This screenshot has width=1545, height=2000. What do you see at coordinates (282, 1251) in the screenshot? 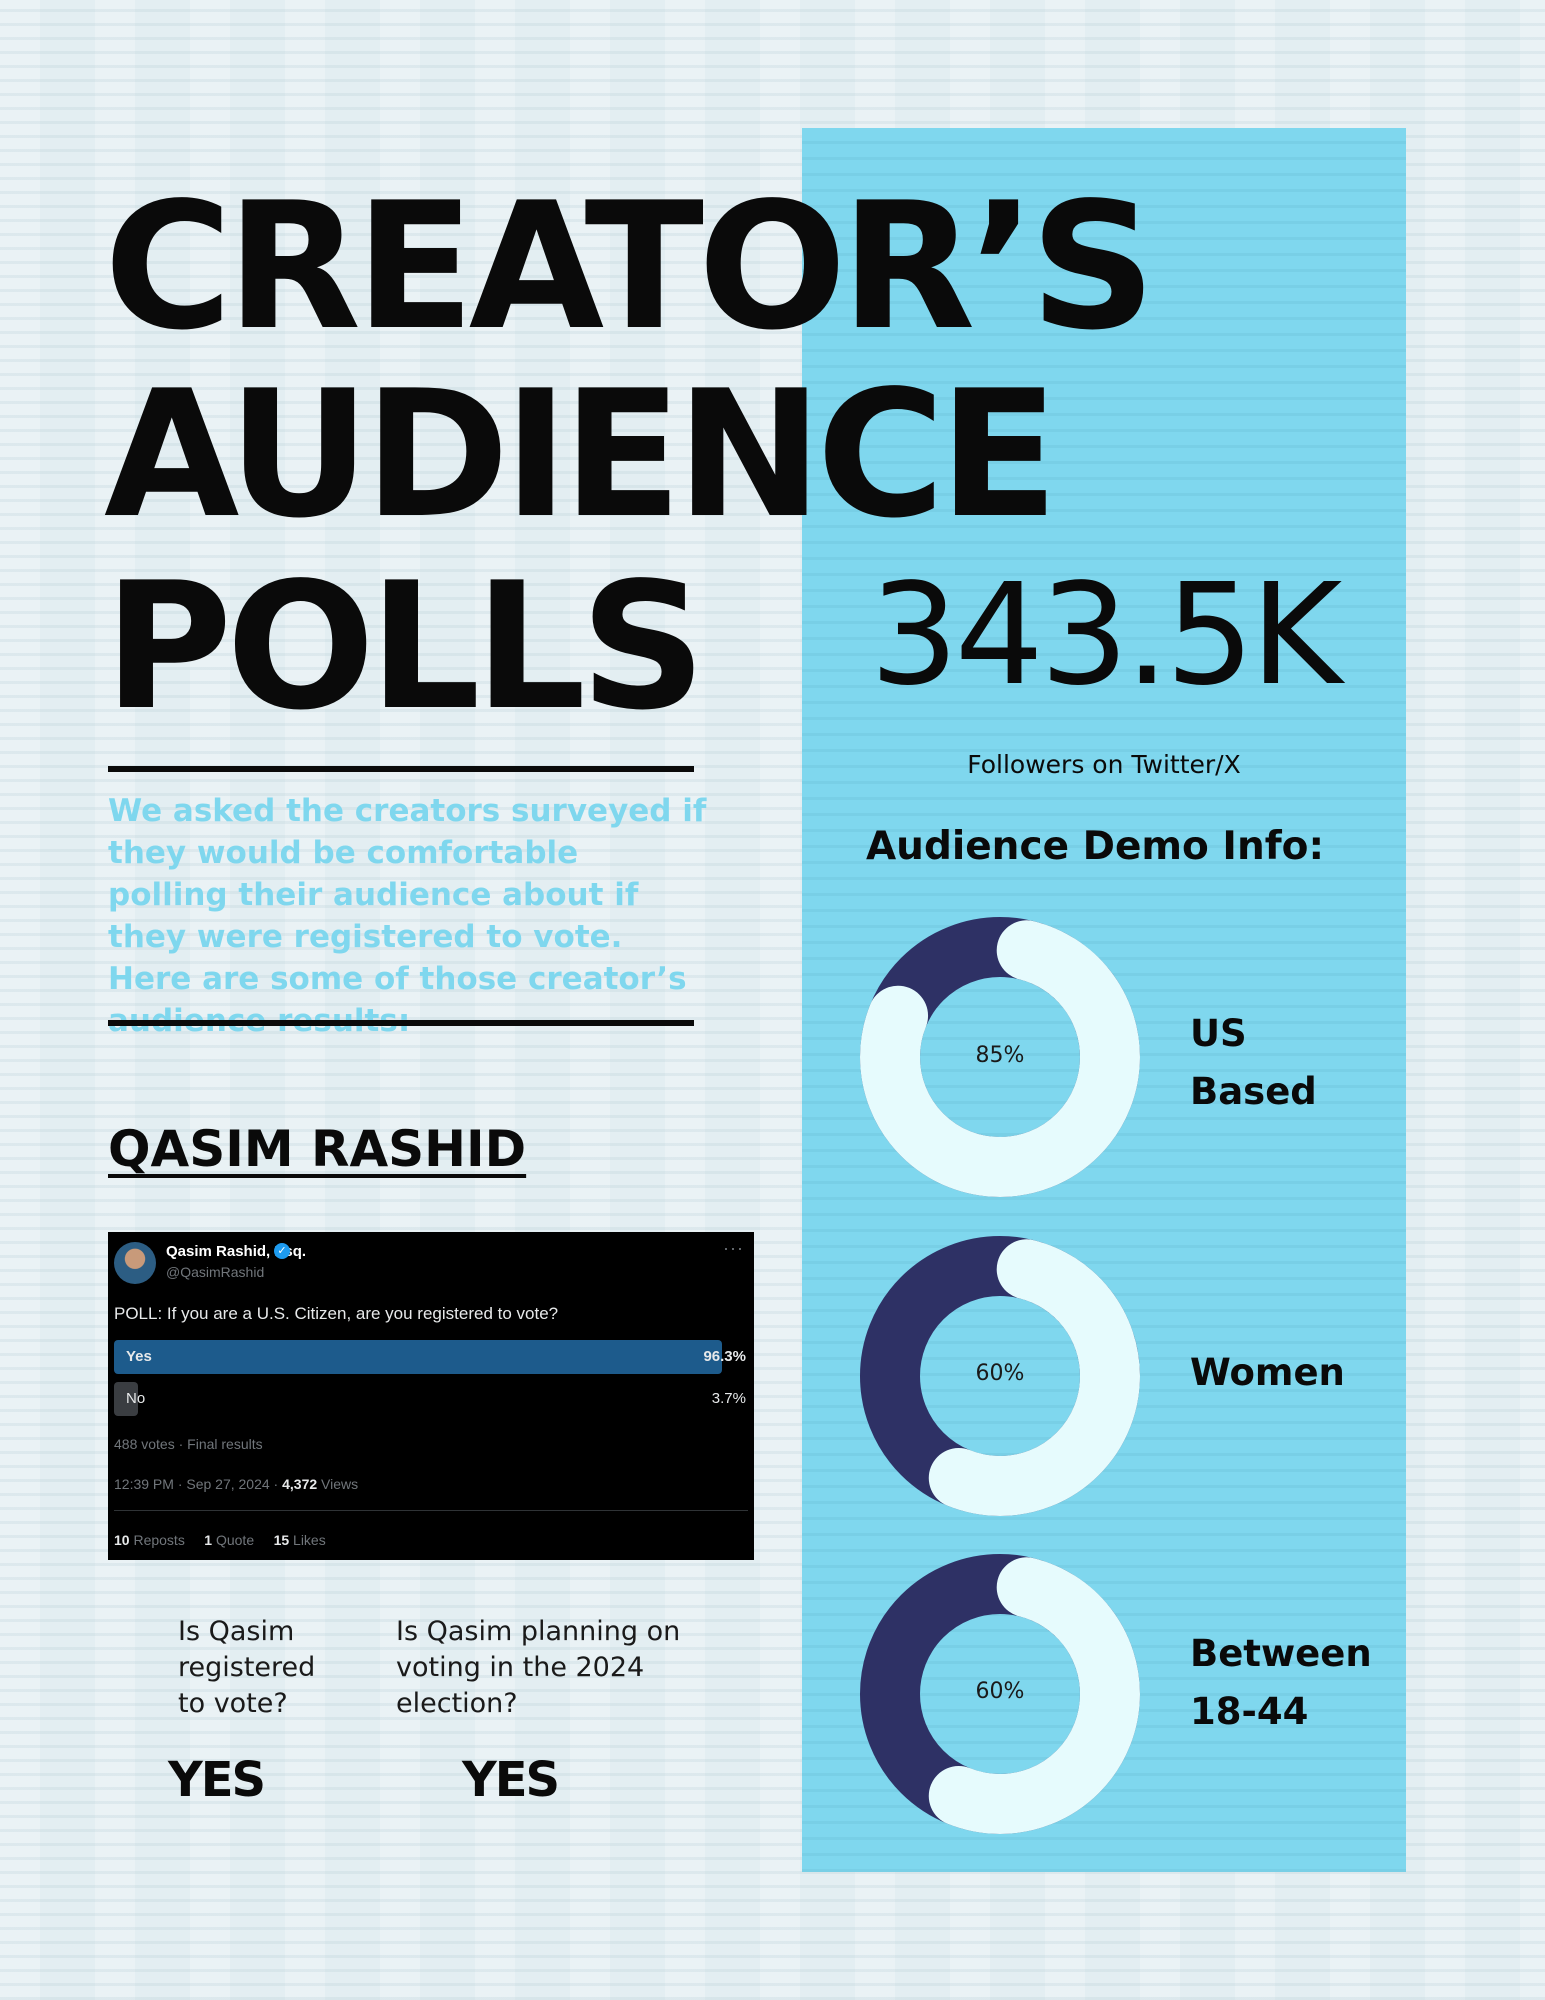
I see `verified-badge-icon: ✓` at bounding box center [282, 1251].